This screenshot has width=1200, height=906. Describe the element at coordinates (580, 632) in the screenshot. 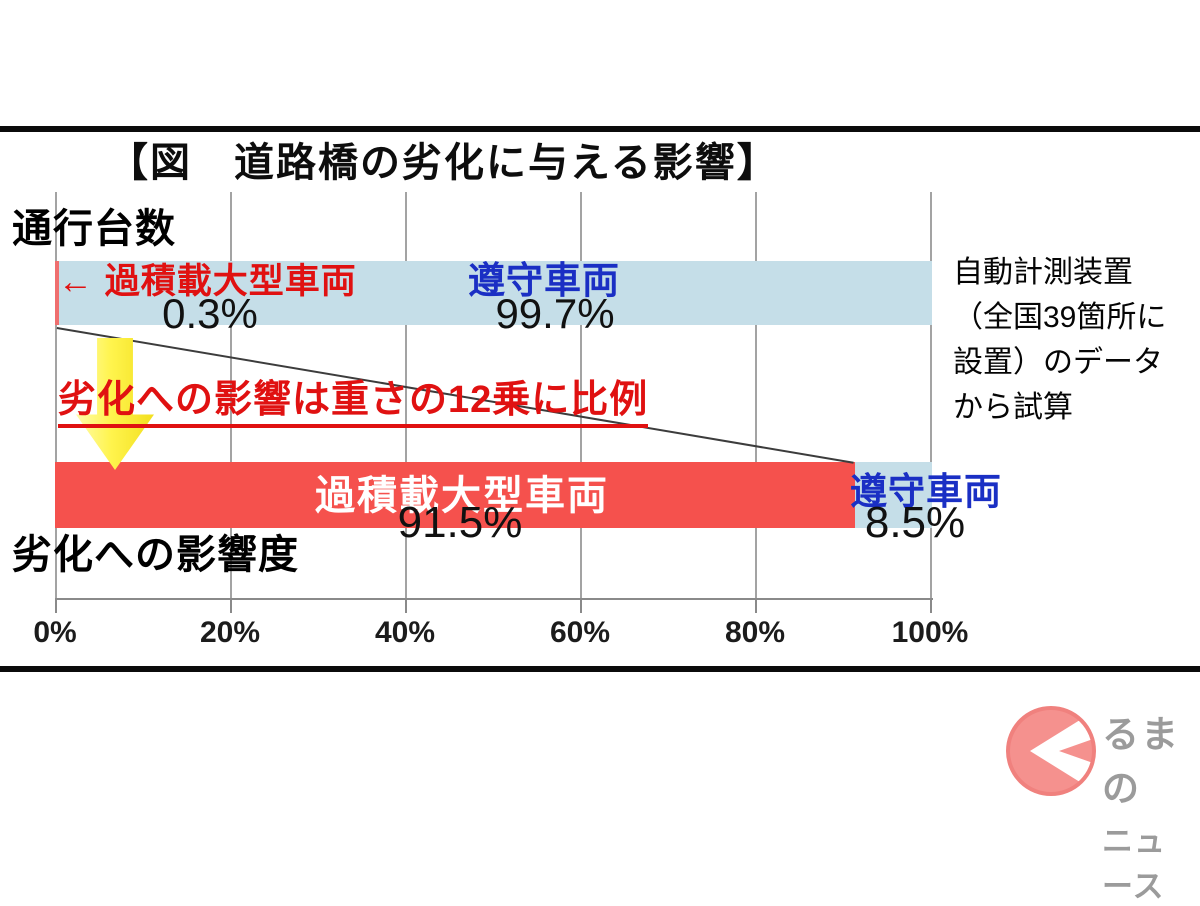

I see `tick-label-60: 60%` at that location.